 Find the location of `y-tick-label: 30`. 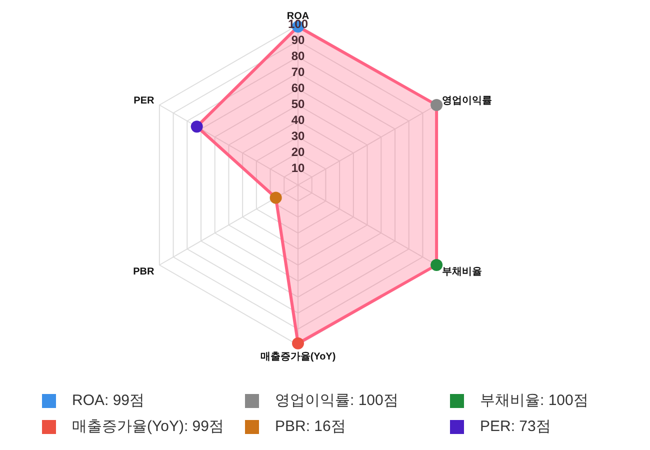

y-tick-label: 30 is located at coordinates (298, 136).